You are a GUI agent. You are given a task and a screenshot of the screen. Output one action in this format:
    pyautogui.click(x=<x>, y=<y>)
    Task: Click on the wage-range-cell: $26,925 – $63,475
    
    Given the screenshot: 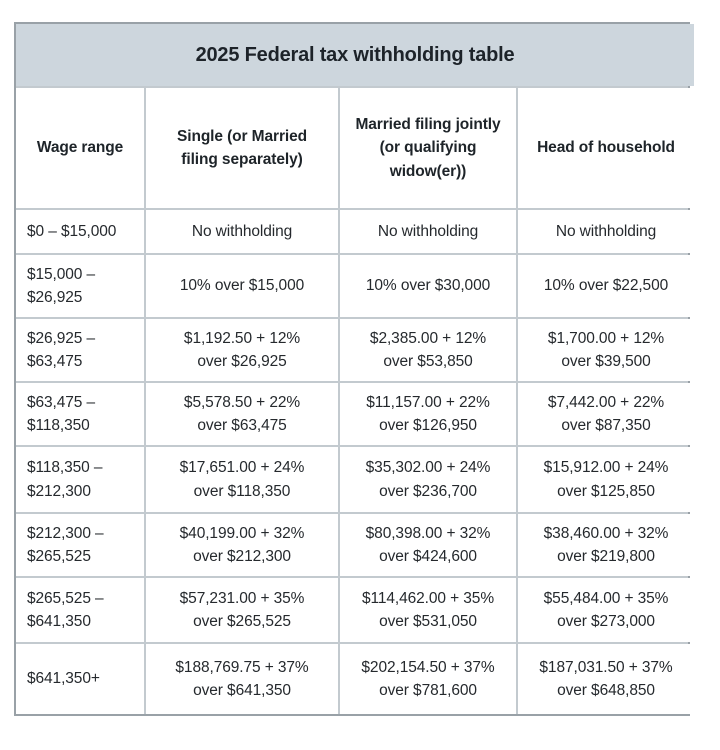 What is the action you would take?
    pyautogui.click(x=80, y=350)
    